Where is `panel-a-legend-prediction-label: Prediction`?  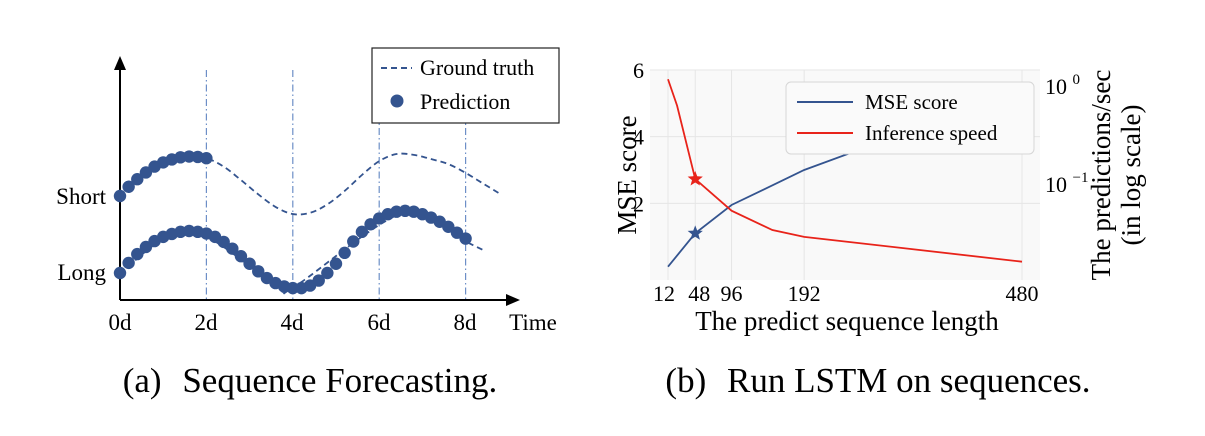 panel-a-legend-prediction-label: Prediction is located at coordinates (465, 101).